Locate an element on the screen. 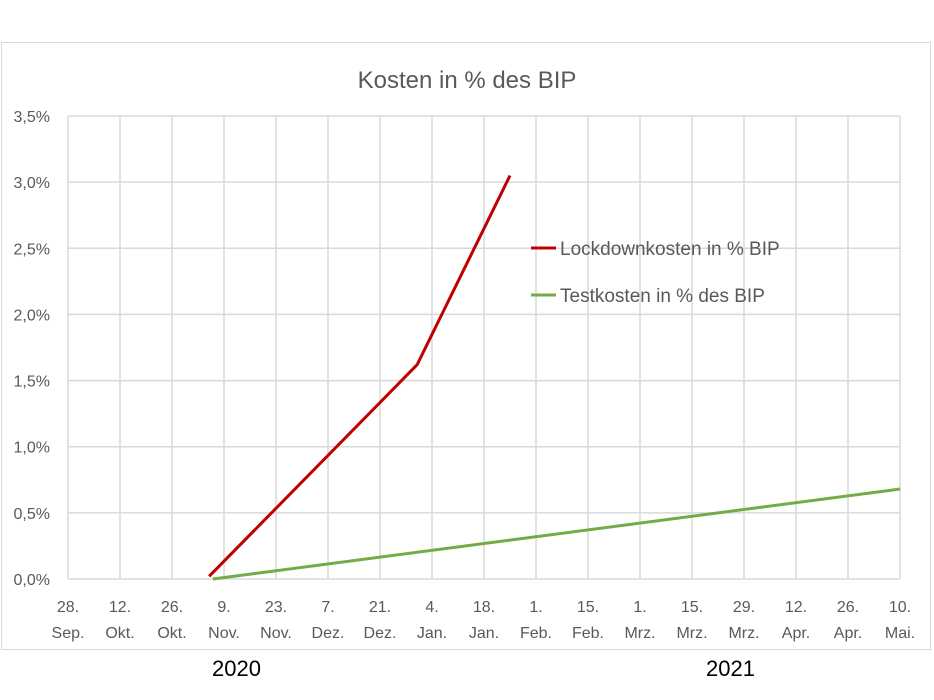 This screenshot has height=700, width=934. y-tick-label: 0,5% is located at coordinates (32, 514).